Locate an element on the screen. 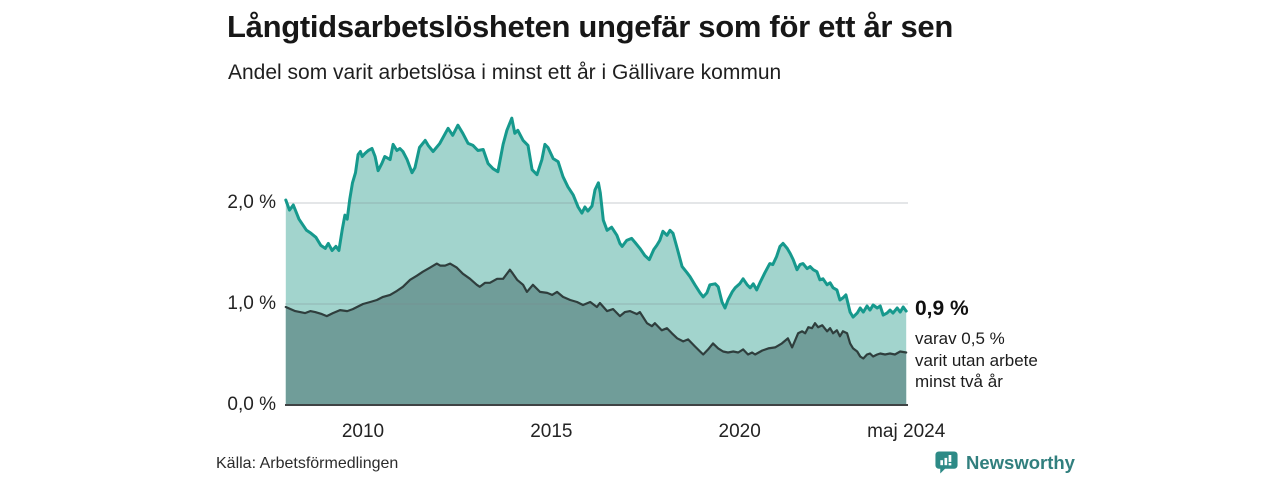 The width and height of the screenshot is (1280, 480). source-note: Källa: Arbetsförmedlingen is located at coordinates (307, 463).